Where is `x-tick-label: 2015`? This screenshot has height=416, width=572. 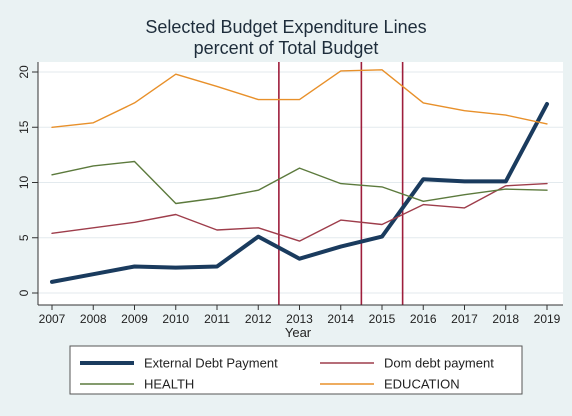 x-tick-label: 2015 is located at coordinates (382, 319).